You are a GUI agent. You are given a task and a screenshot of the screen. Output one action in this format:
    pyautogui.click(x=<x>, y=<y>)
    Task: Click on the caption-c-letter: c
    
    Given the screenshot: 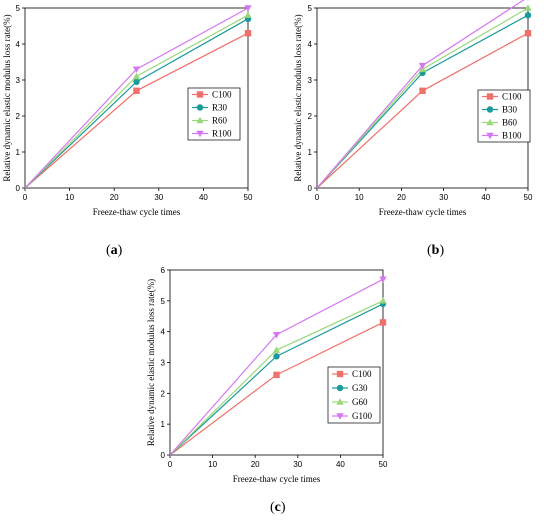 What is the action you would take?
    pyautogui.click(x=277, y=507)
    